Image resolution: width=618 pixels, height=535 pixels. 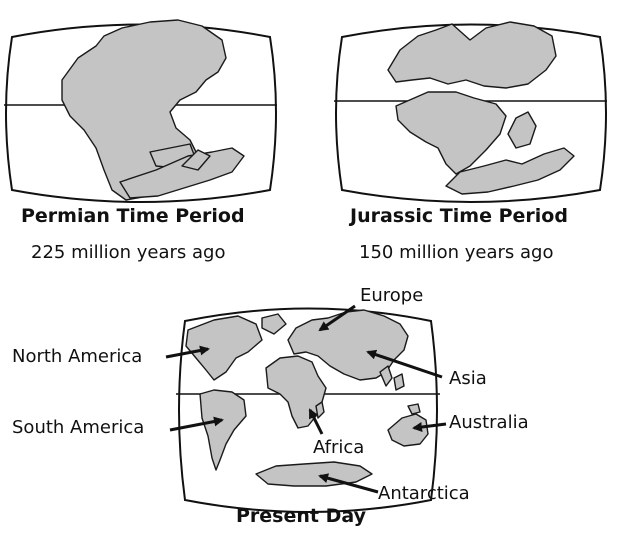 I want to click on antarctica-arrow, so click(x=348, y=483).